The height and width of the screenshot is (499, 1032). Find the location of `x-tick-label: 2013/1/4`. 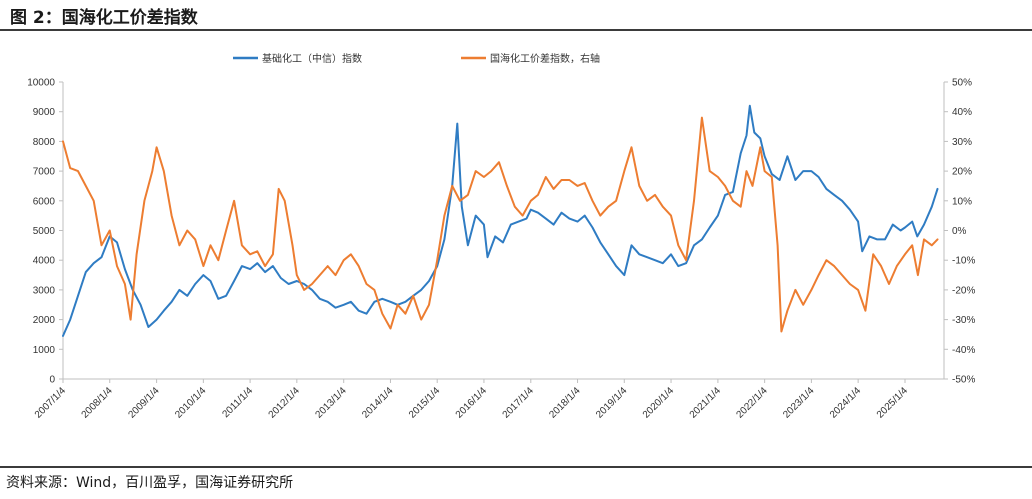

x-tick-label: 2013/1/4 is located at coordinates (332, 403).